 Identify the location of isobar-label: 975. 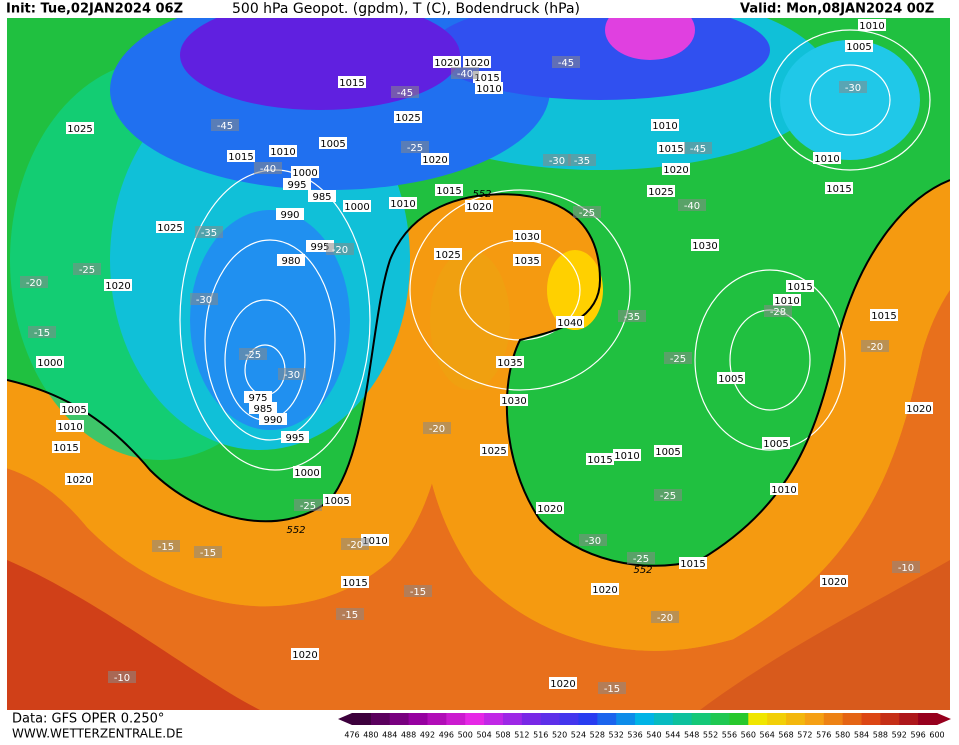
(257, 398).